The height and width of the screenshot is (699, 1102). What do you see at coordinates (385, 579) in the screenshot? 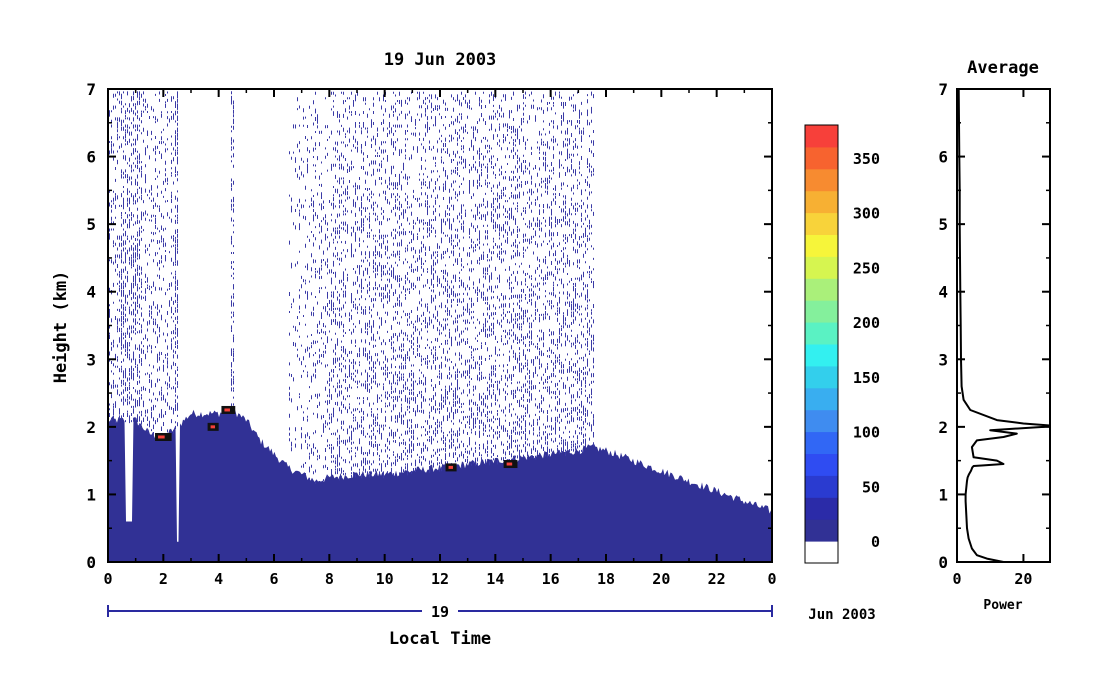
I see `x-tick-label: 10` at bounding box center [385, 579].